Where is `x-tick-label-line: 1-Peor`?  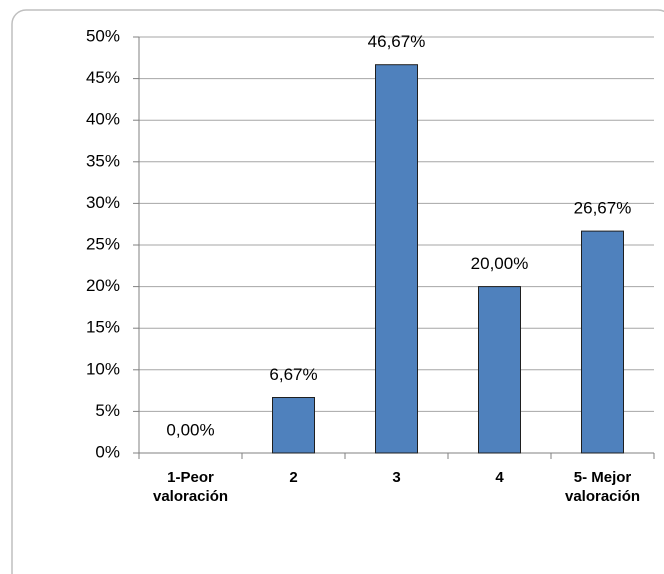
x-tick-label-line: 1-Peor is located at coordinates (190, 477).